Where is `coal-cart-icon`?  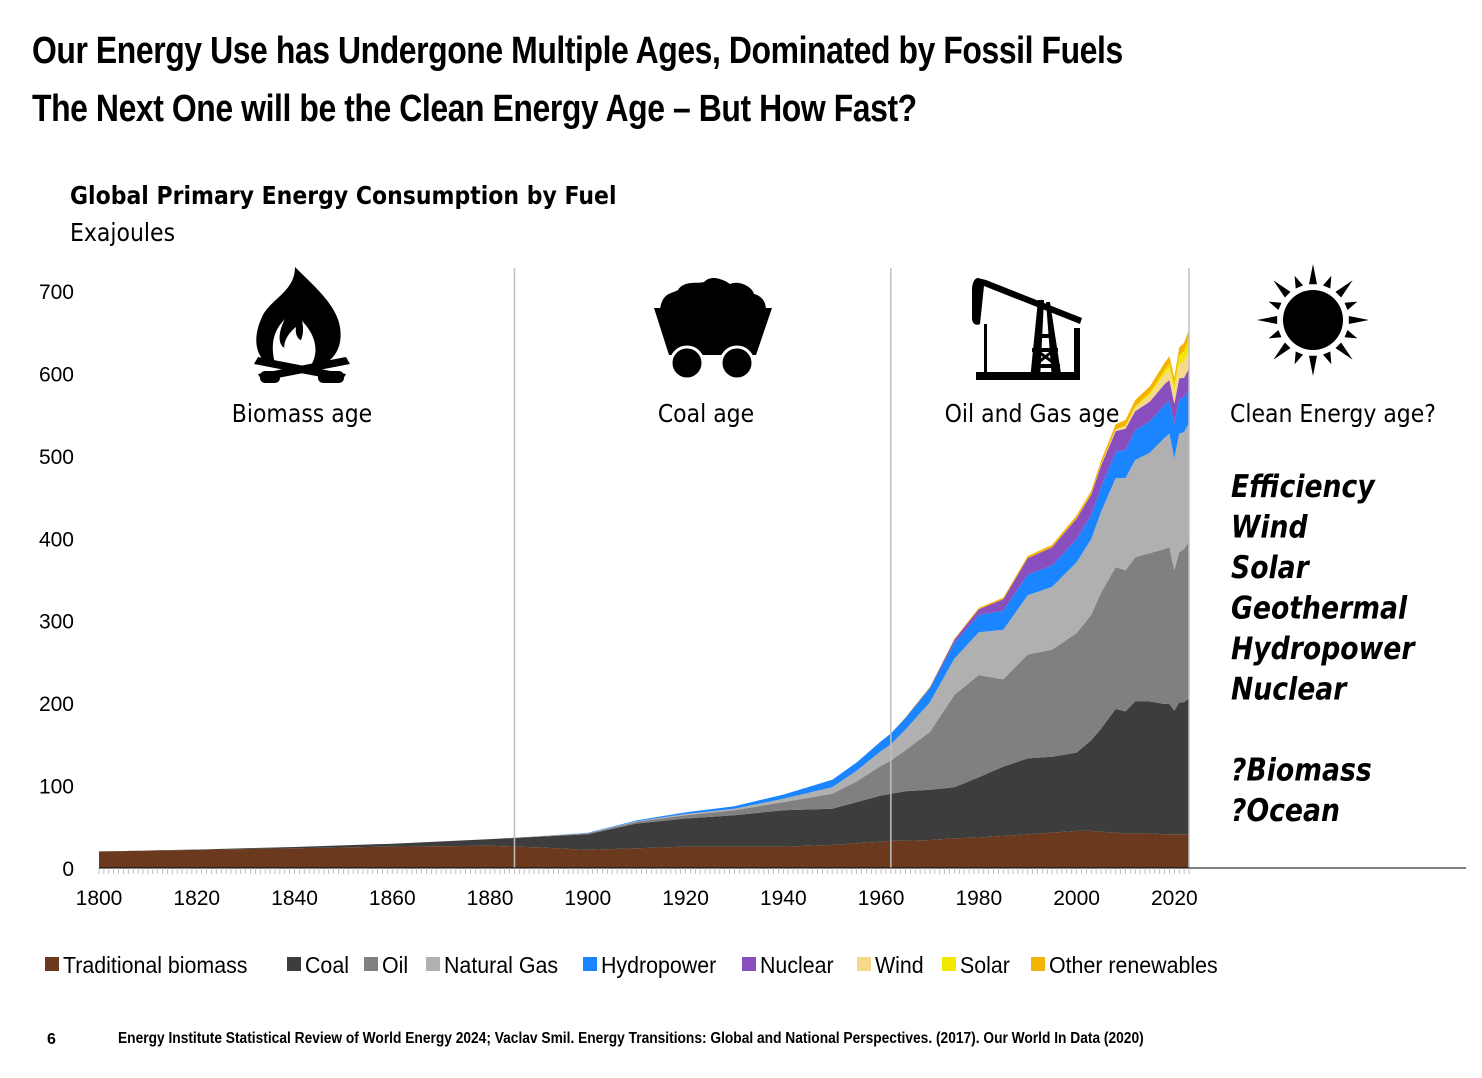 coal-cart-icon is located at coordinates (713, 329).